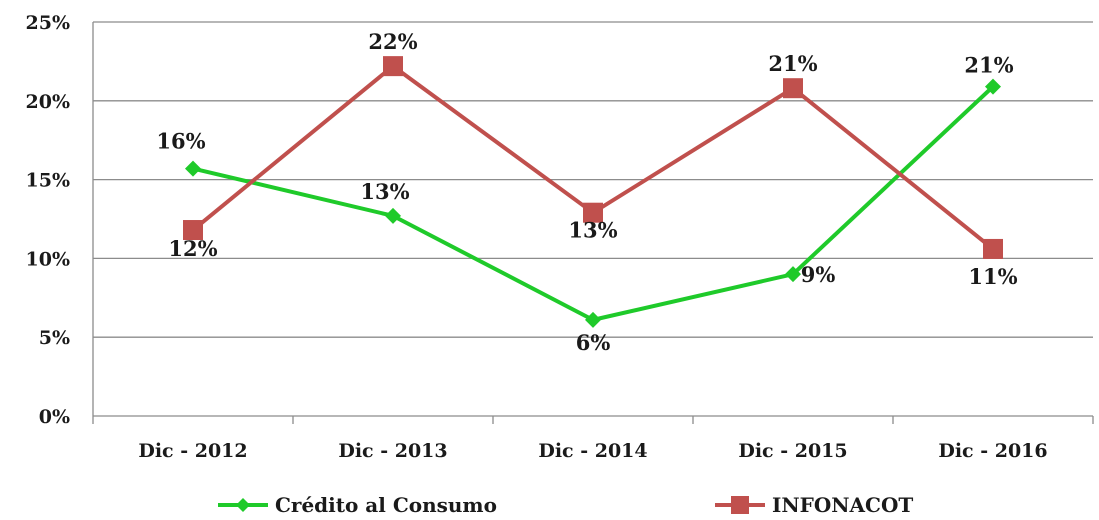 This screenshot has height=520, width=1099. Describe the element at coordinates (565, 505) in the screenshot. I see `legend: Crédito al Consumo INFONACOT` at that location.